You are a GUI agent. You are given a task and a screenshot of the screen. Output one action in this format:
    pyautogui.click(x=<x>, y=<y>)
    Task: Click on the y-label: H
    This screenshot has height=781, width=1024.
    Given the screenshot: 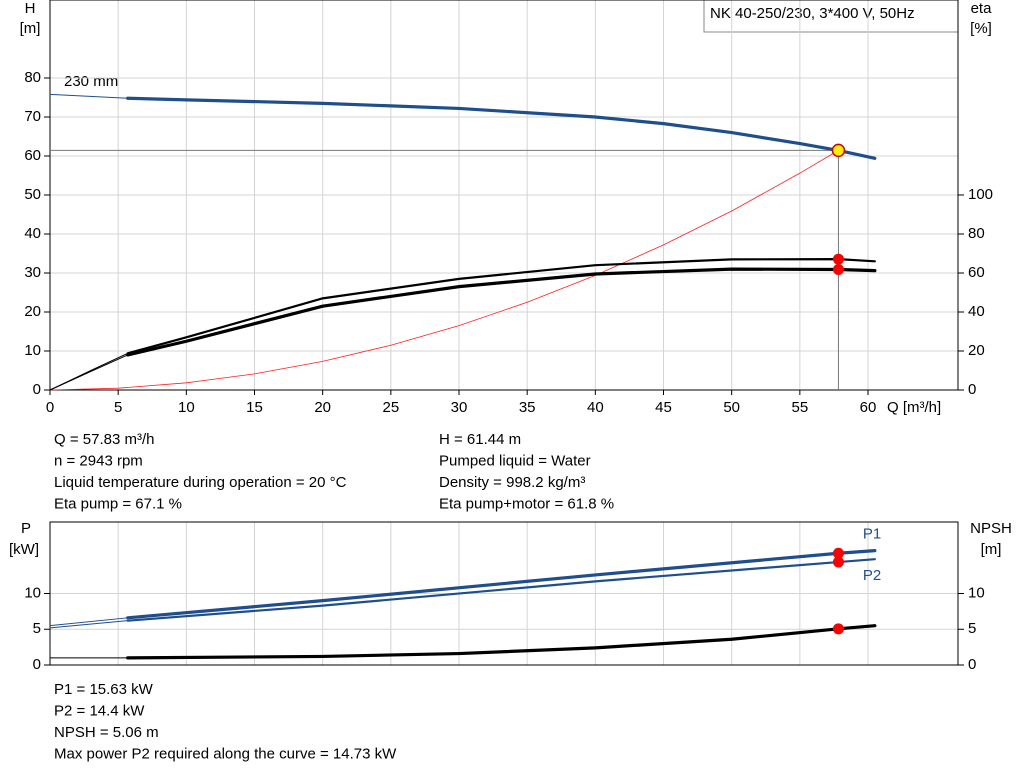 What is the action you would take?
    pyautogui.click(x=30, y=8)
    